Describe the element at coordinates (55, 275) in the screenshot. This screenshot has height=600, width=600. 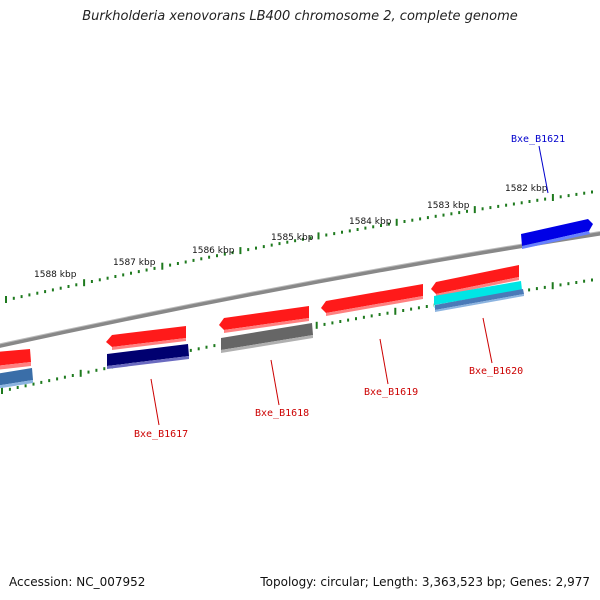
I see `ruler-label-1588: 1588 kbp` at that location.